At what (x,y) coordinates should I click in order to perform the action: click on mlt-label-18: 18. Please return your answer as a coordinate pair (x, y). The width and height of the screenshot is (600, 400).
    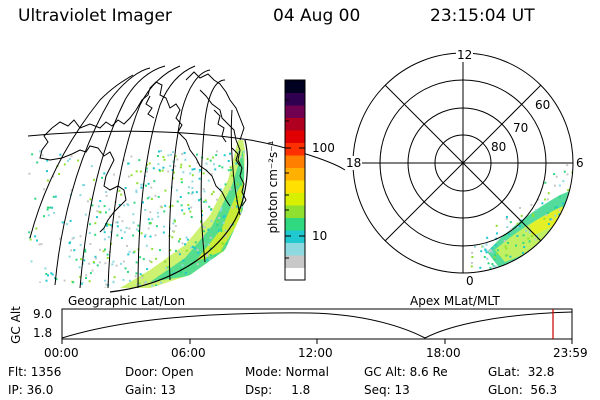
    Looking at the image, I should click on (354, 163).